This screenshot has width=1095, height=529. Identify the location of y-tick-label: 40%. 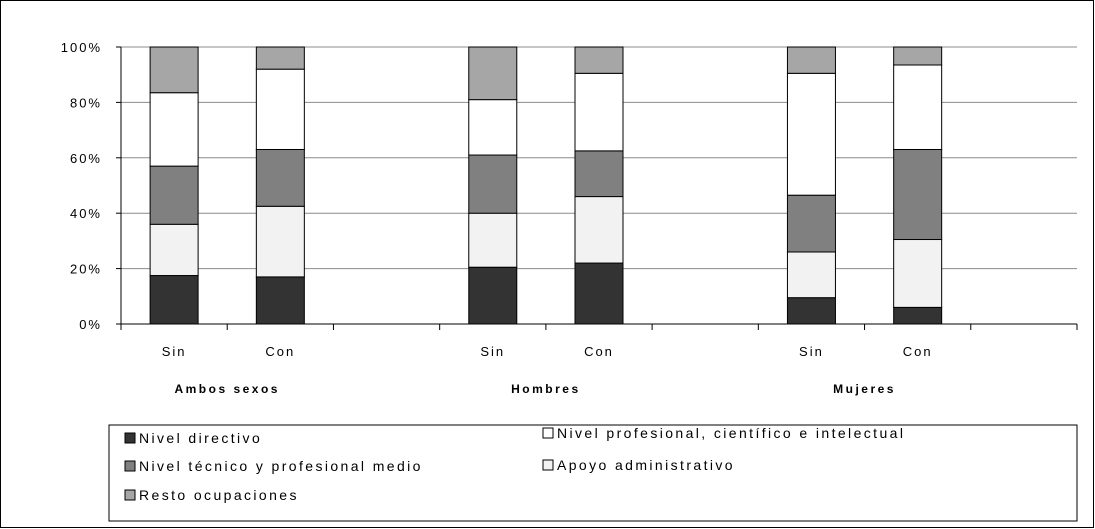
(86, 213).